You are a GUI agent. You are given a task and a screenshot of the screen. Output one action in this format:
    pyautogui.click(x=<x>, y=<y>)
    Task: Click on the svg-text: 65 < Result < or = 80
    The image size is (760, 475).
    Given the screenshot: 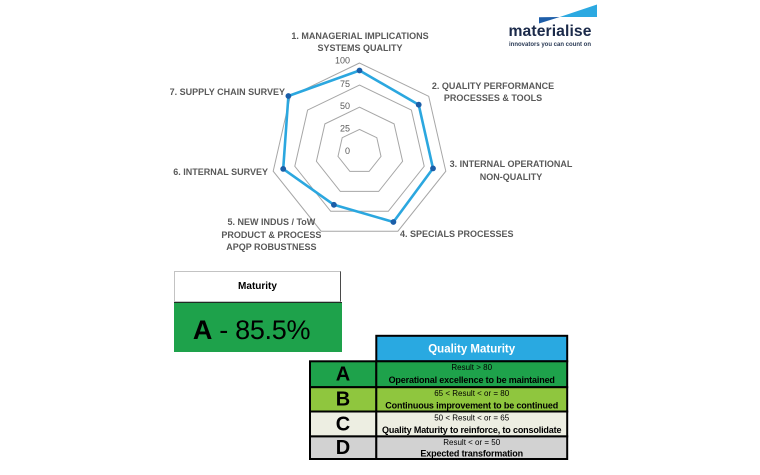 What is the action you would take?
    pyautogui.click(x=471, y=393)
    